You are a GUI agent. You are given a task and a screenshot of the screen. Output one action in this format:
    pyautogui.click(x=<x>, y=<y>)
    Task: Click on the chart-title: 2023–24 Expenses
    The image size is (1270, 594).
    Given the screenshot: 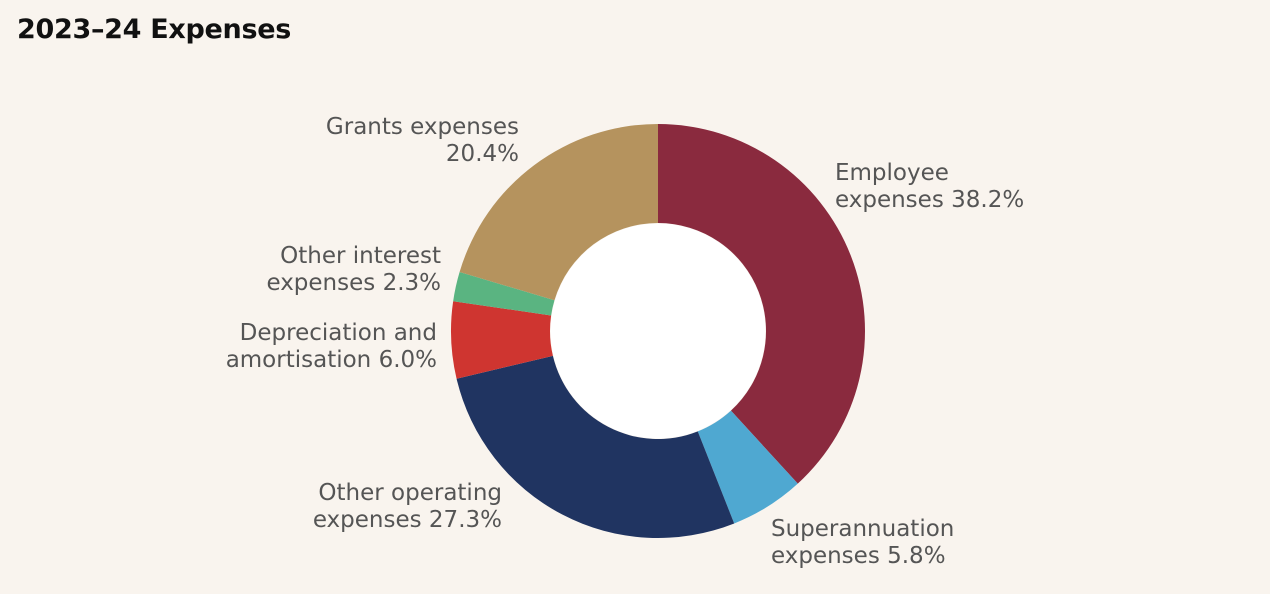 What is the action you would take?
    pyautogui.click(x=154, y=29)
    